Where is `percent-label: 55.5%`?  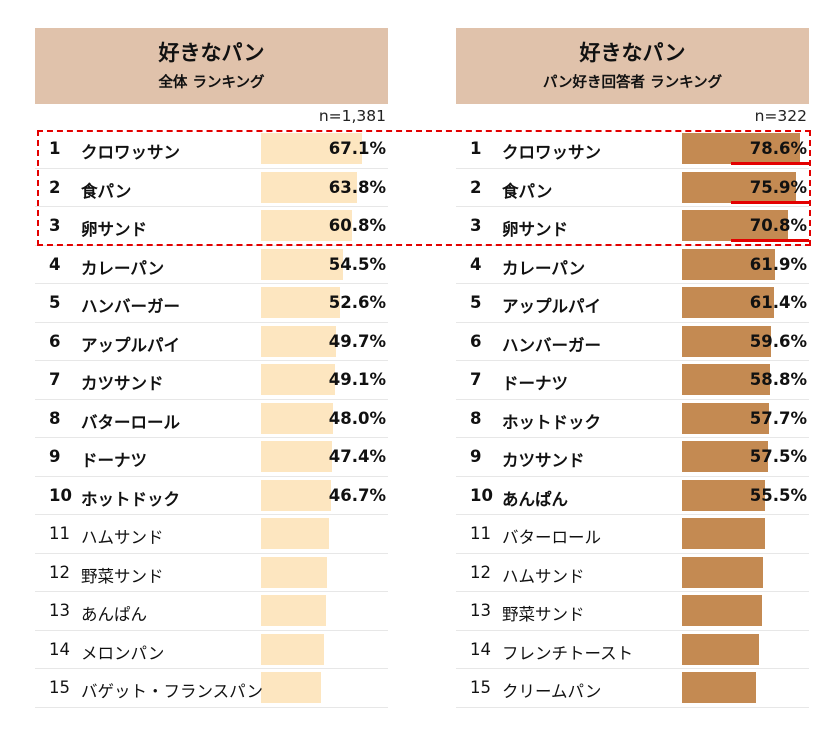 percent-label: 55.5% is located at coordinates (778, 495).